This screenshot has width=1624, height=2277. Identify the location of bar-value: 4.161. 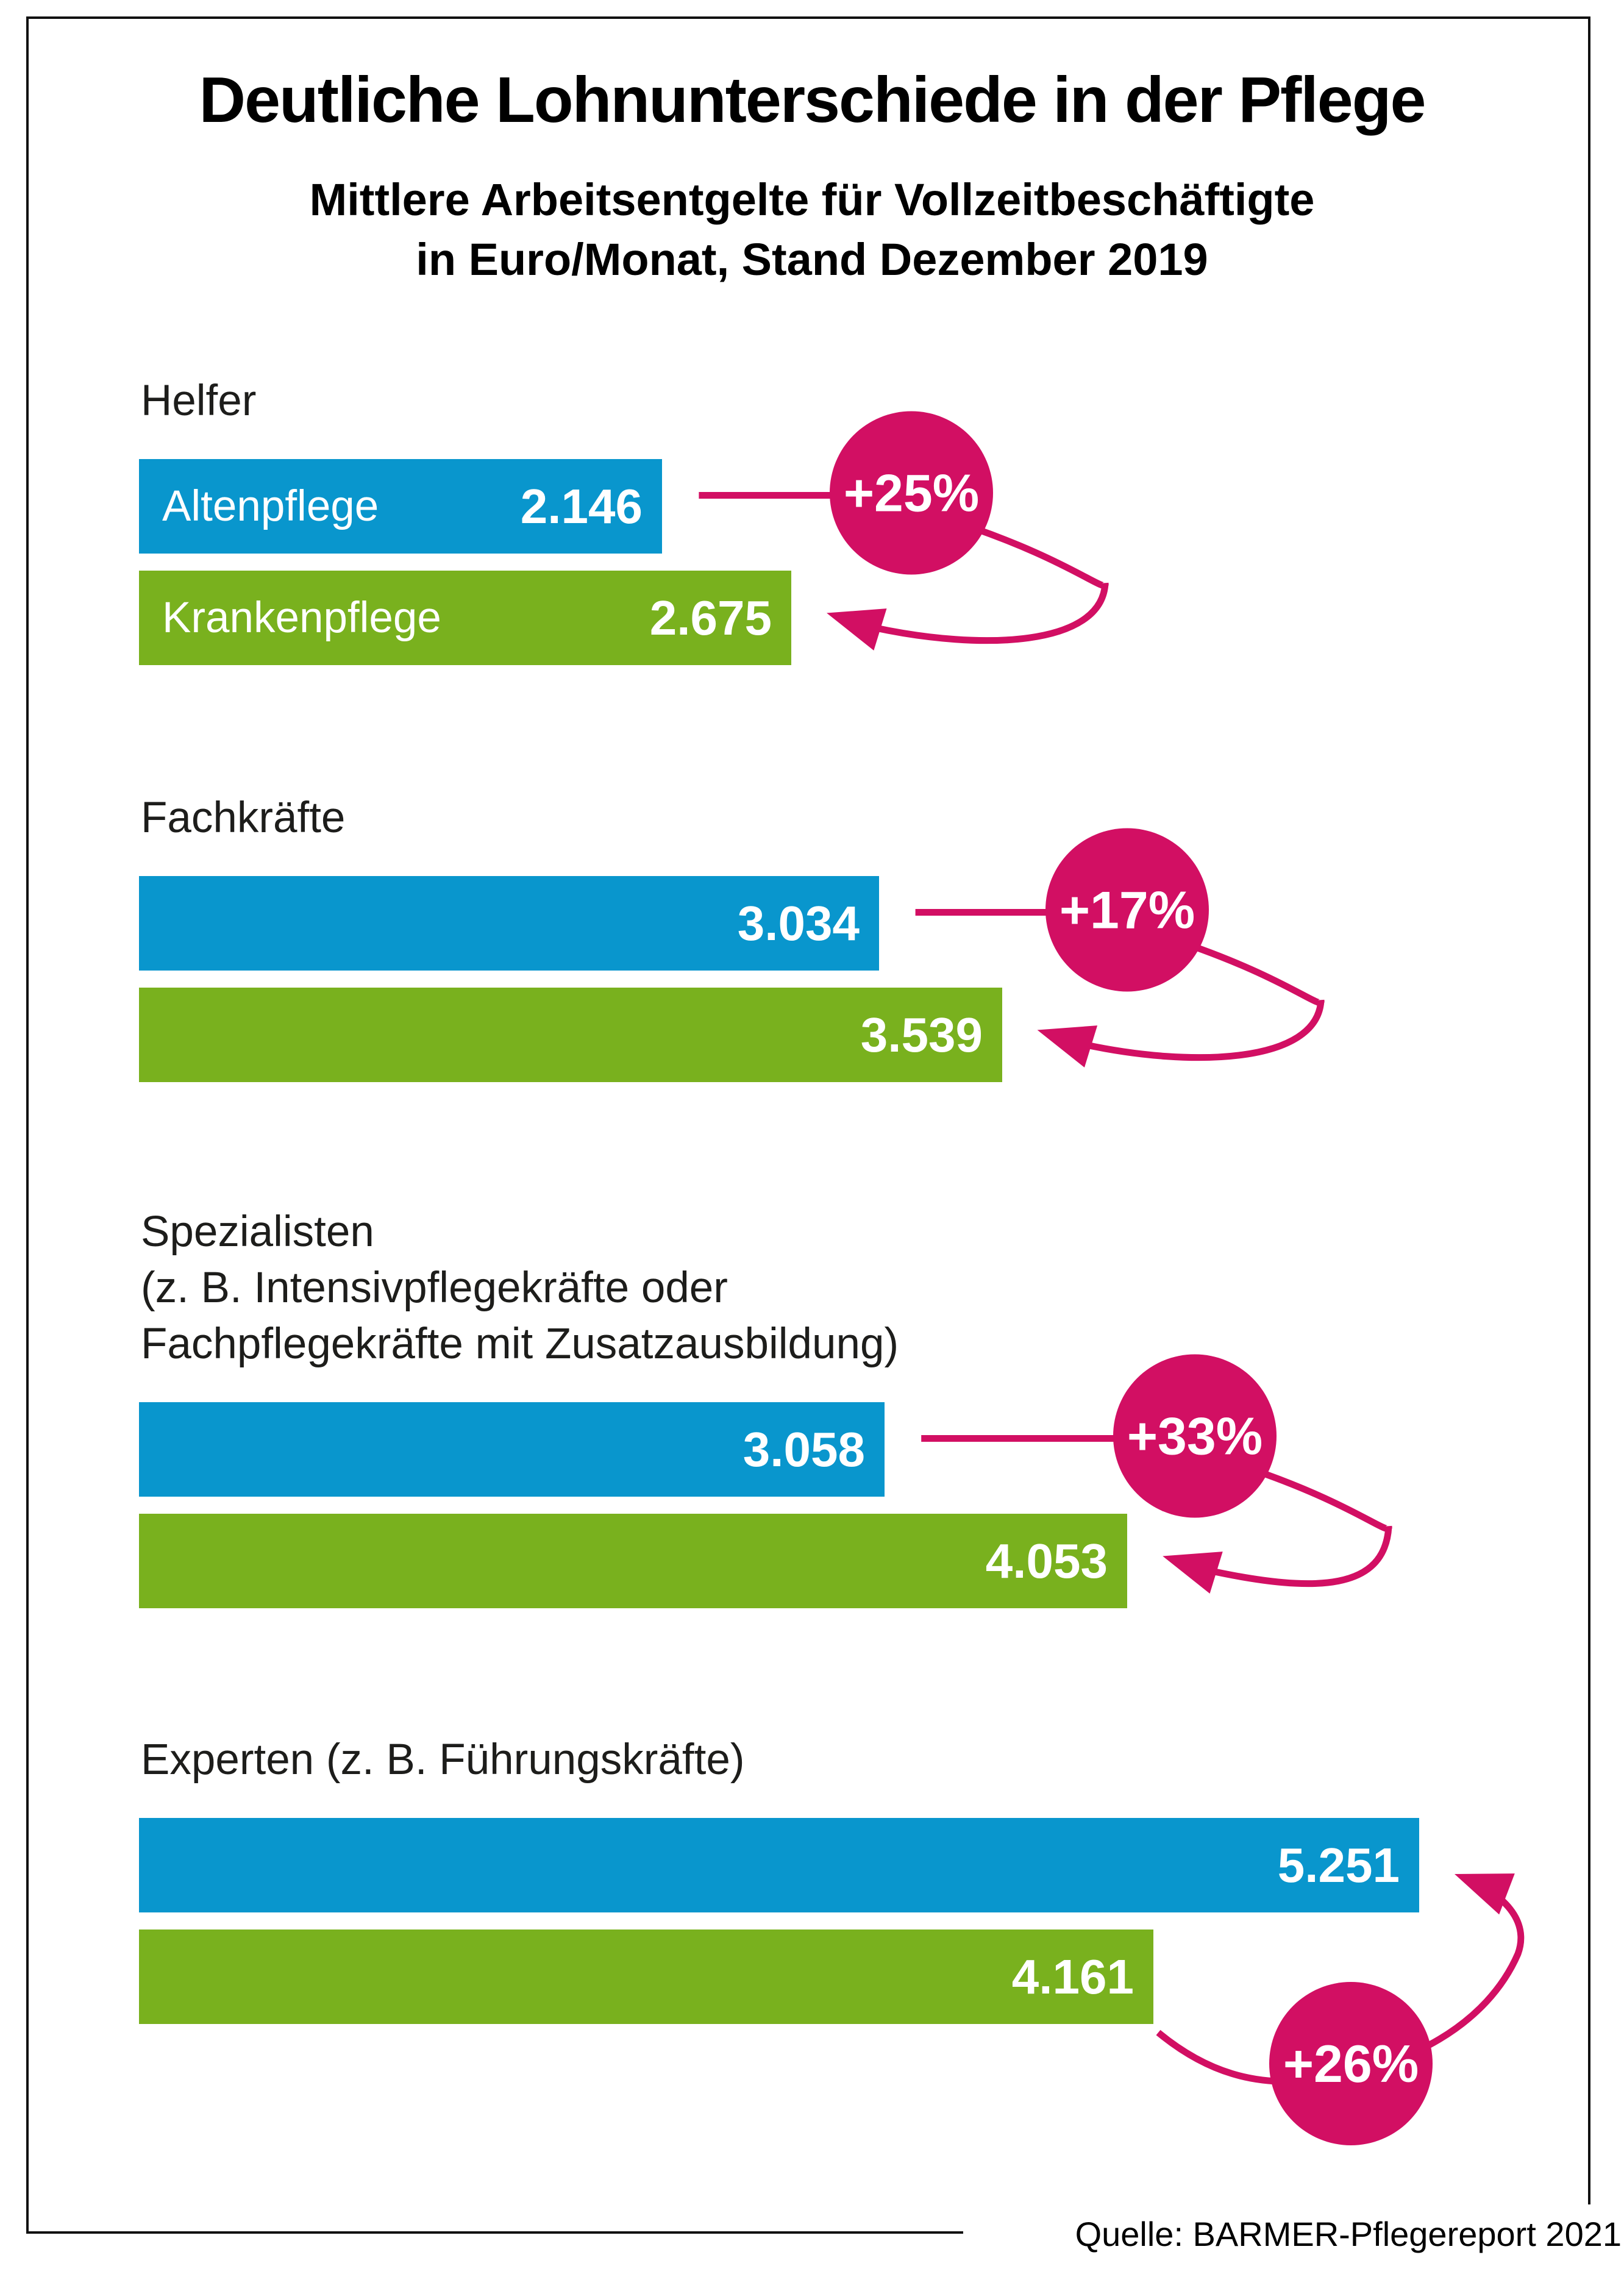
(1072, 1977).